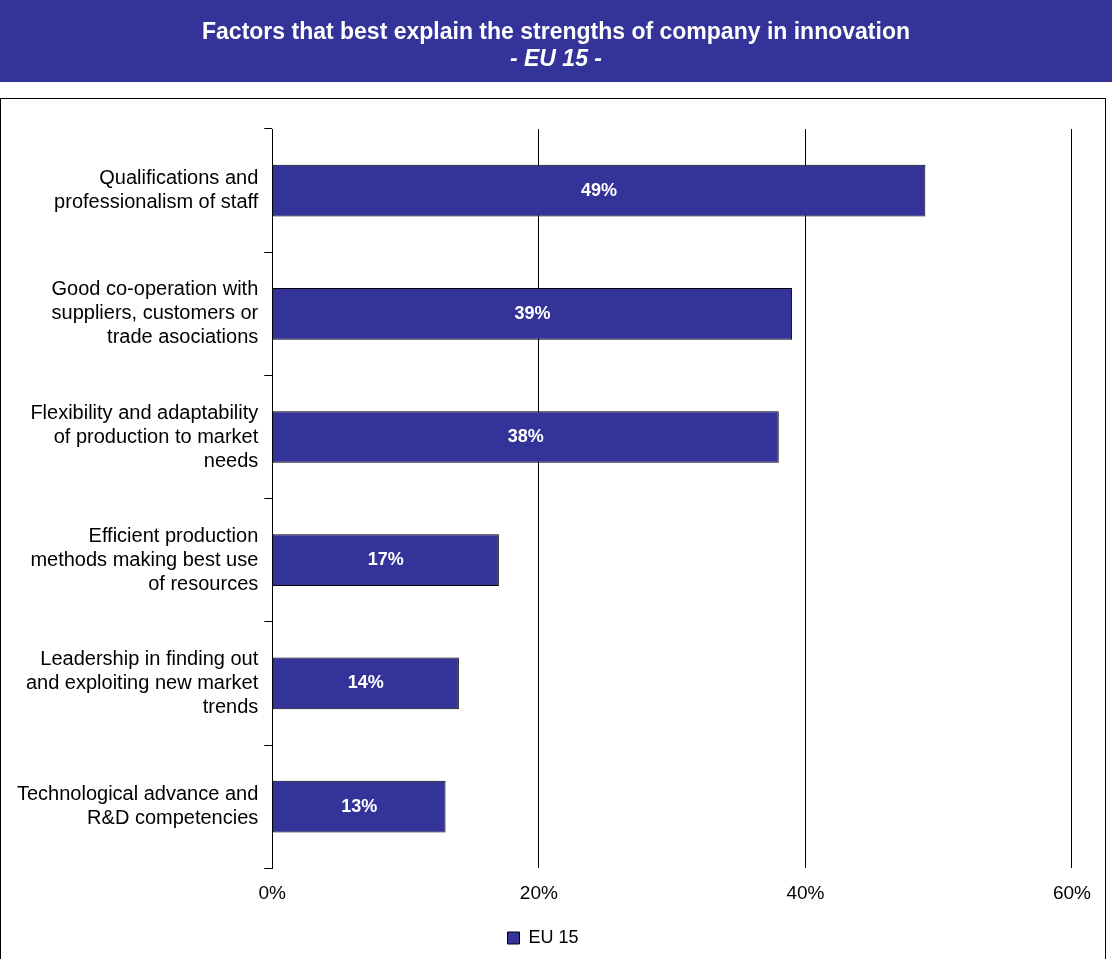 The height and width of the screenshot is (959, 1112). I want to click on y-tick-label: Good co-operation with suppliers, customers or trade asociations, so click(155, 312).